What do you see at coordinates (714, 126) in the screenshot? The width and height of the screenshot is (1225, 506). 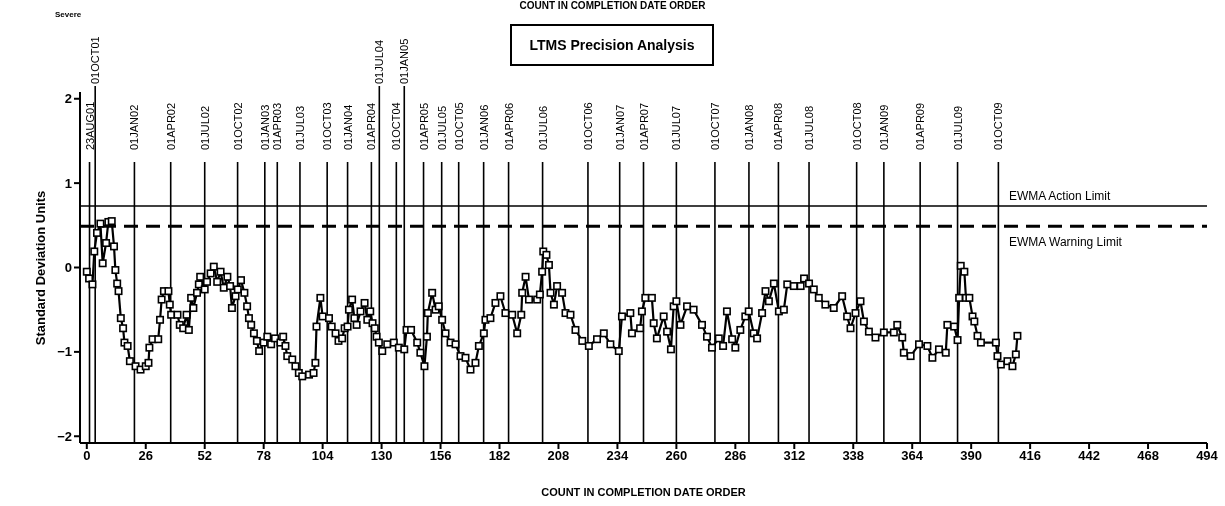 I see `ref-line-label: 01OCT07` at bounding box center [714, 126].